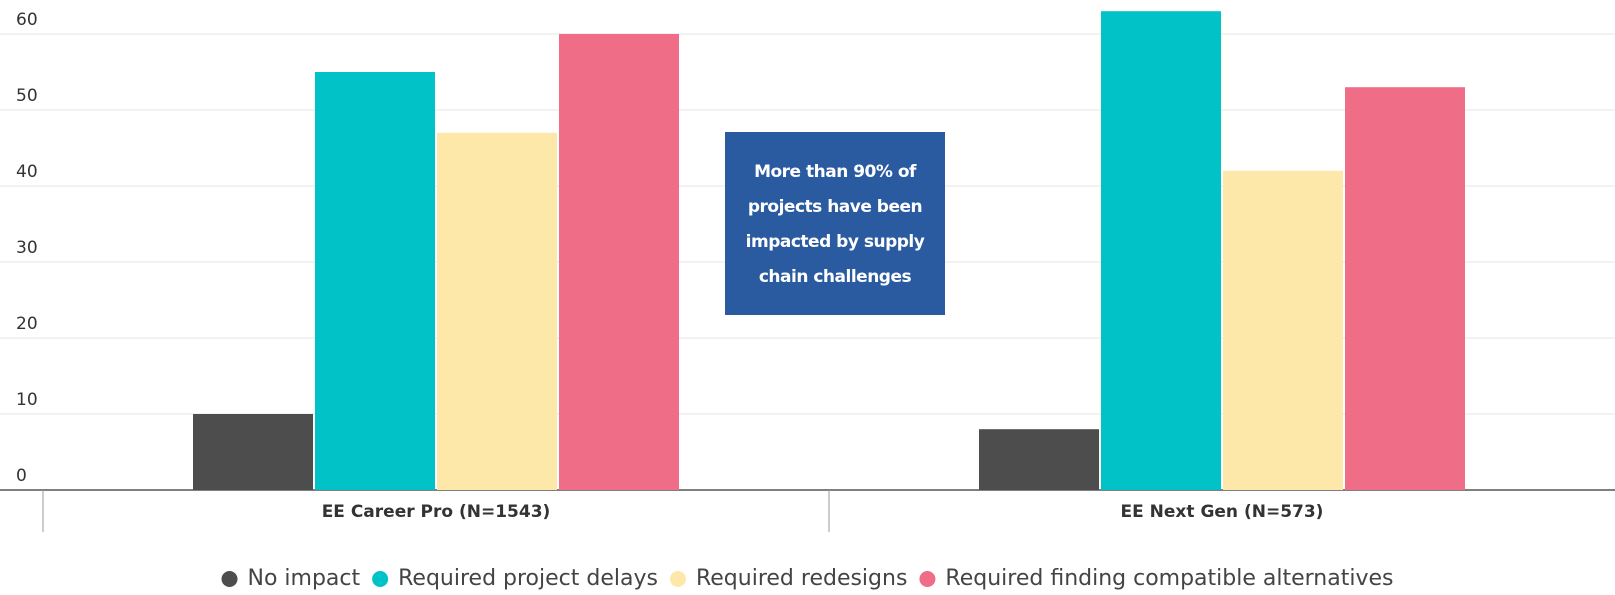 The width and height of the screenshot is (1615, 595). I want to click on annotation-box, so click(835, 223).